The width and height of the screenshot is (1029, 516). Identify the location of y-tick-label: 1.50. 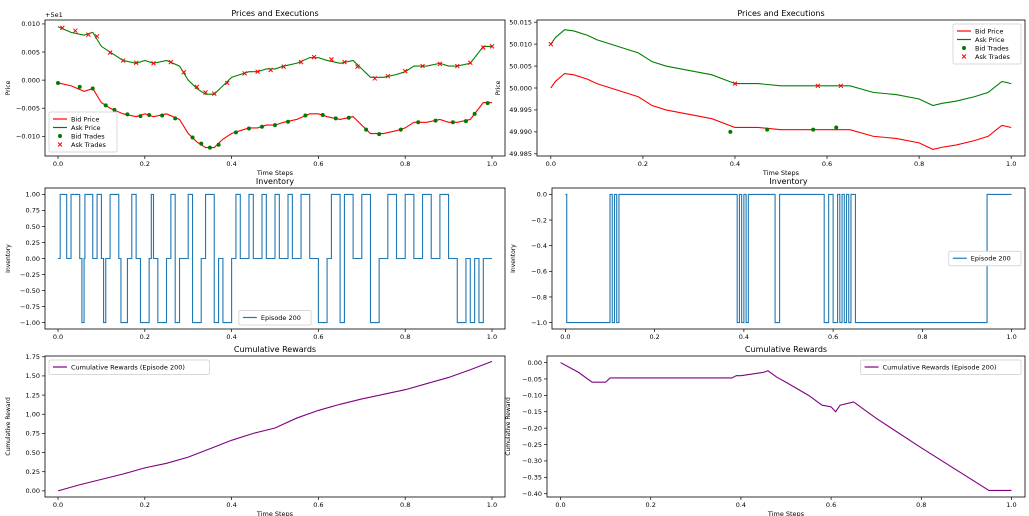
(33, 376).